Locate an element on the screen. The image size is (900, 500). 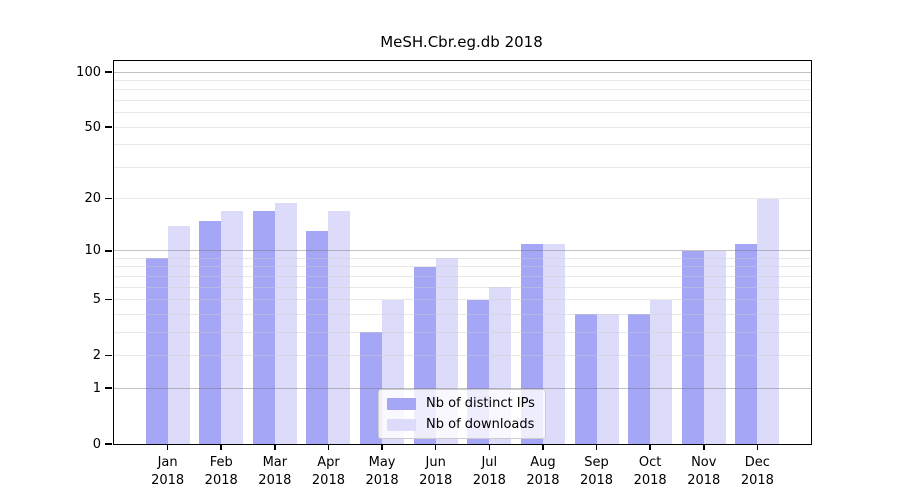
bar-sep-distinct-ips is located at coordinates (585, 379).